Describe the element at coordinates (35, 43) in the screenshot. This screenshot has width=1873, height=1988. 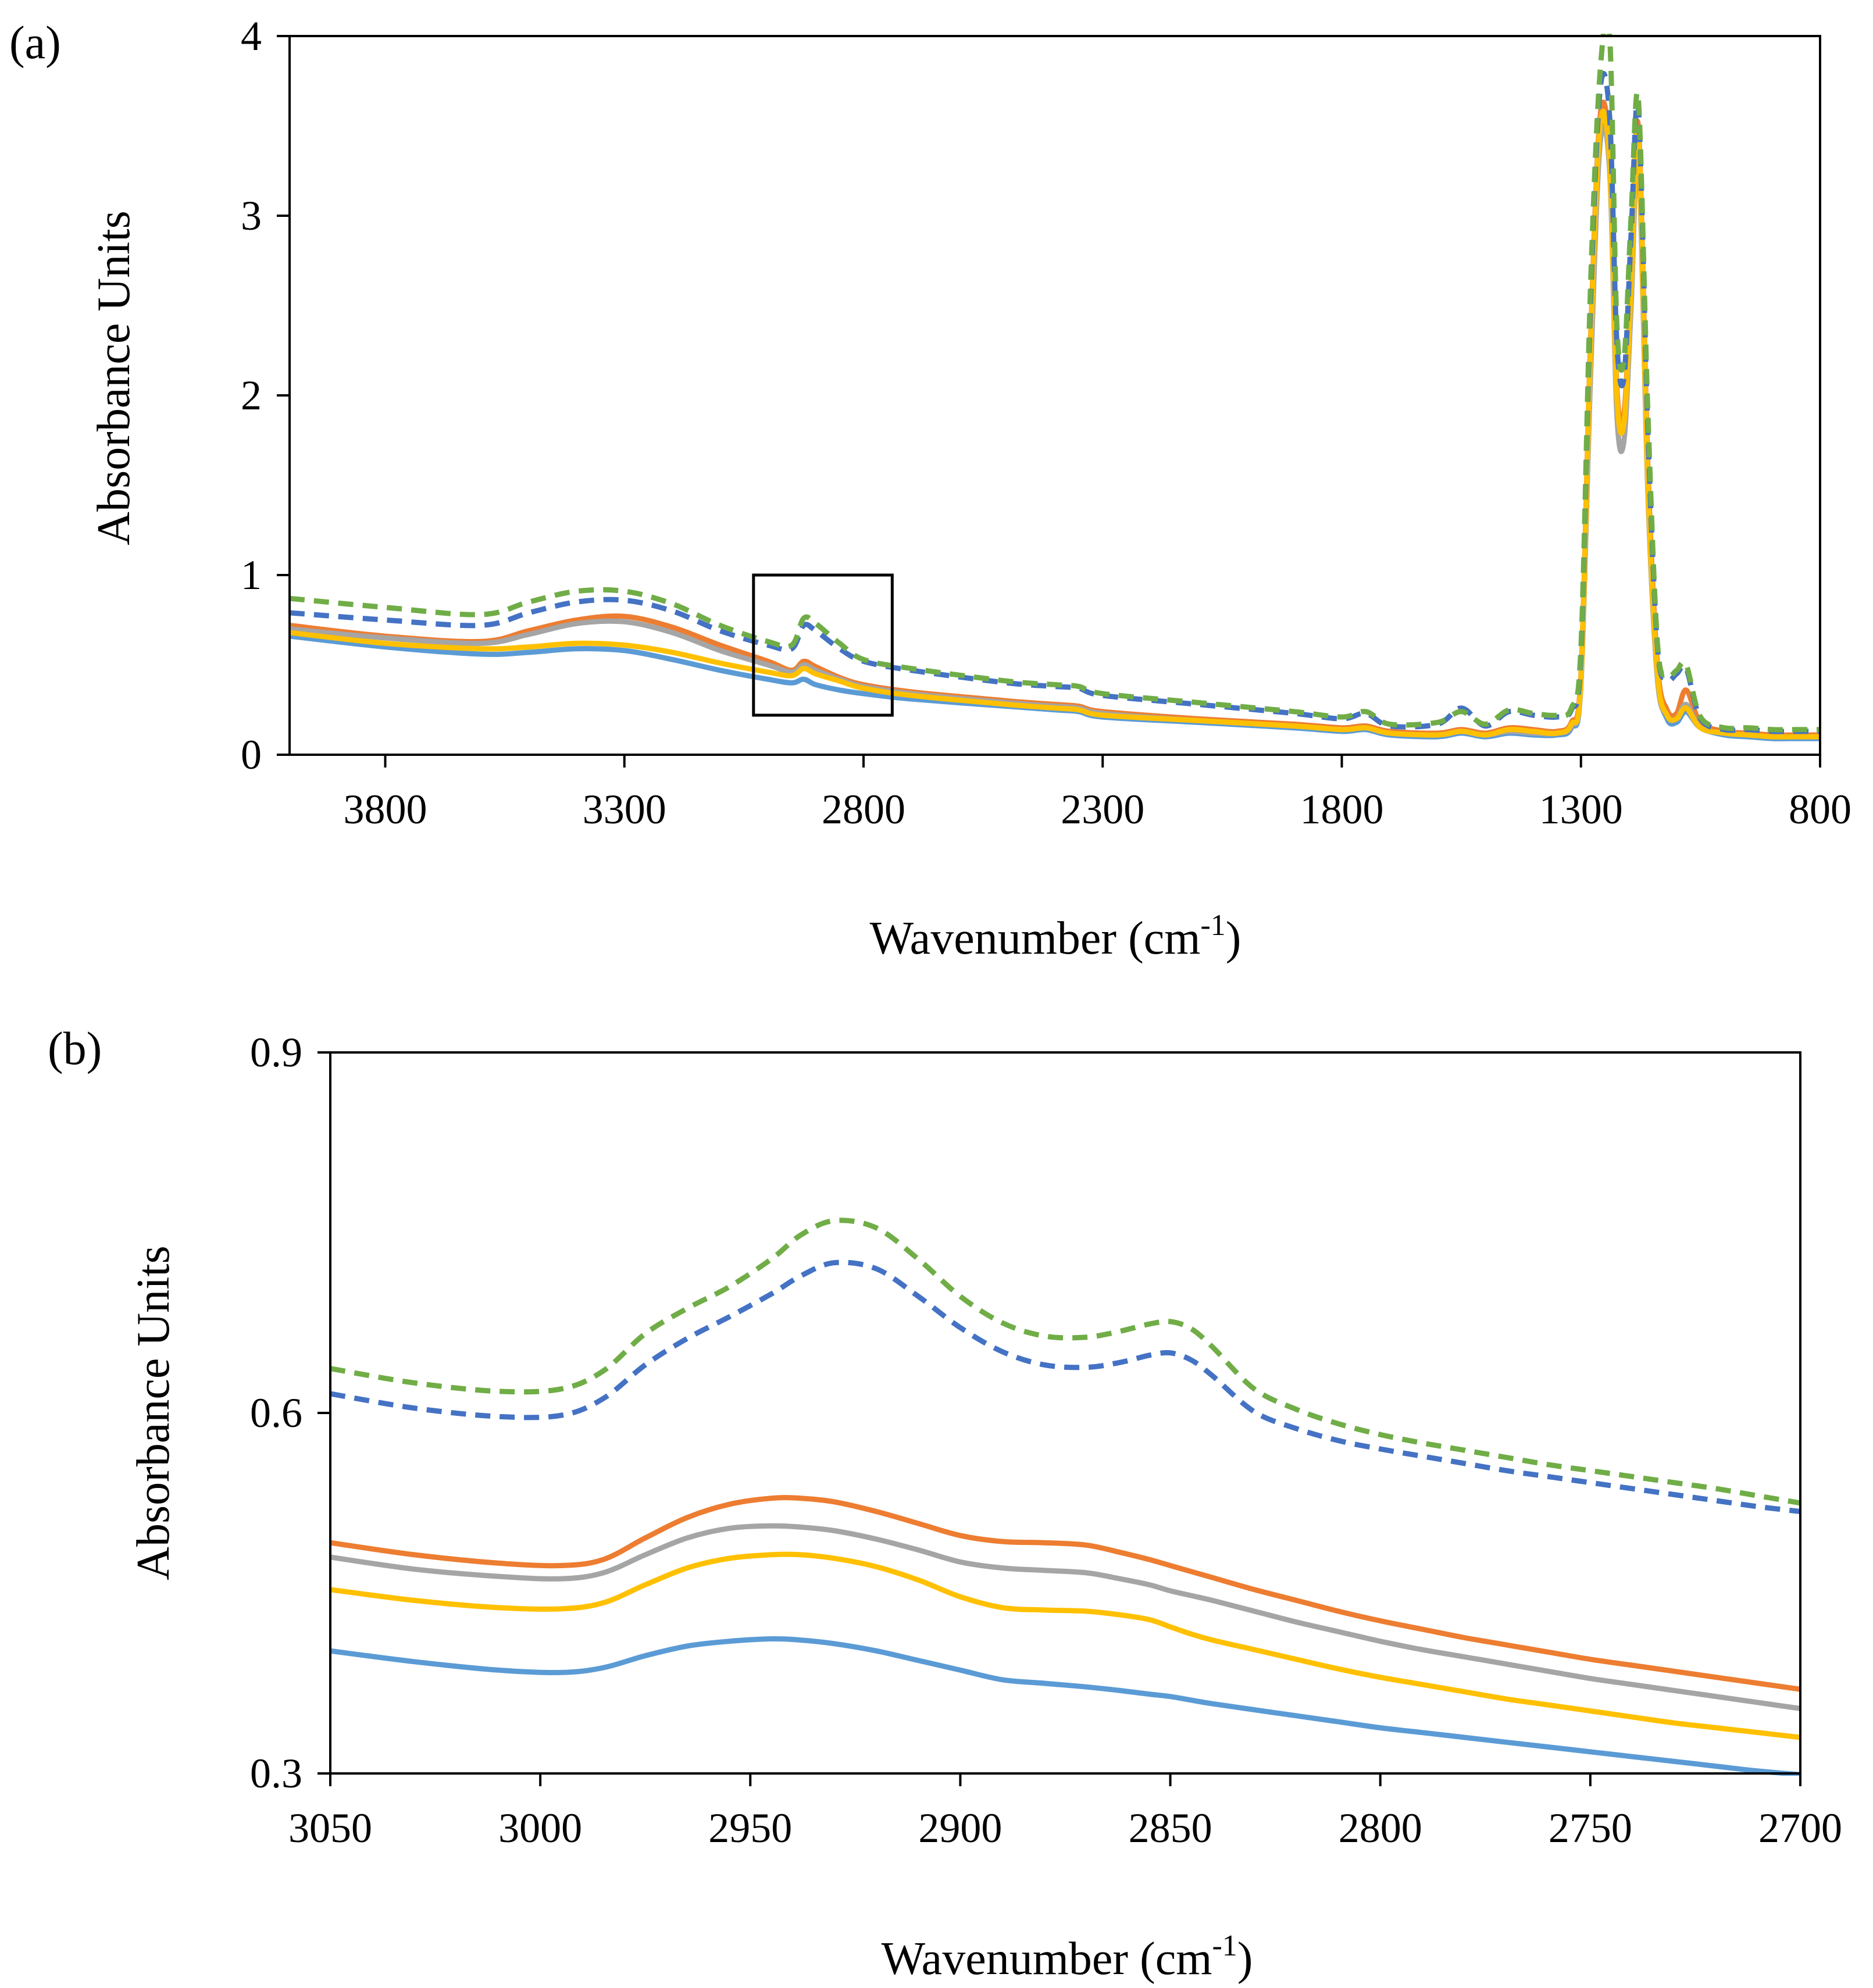
I see `panel-a-label: (a)` at that location.